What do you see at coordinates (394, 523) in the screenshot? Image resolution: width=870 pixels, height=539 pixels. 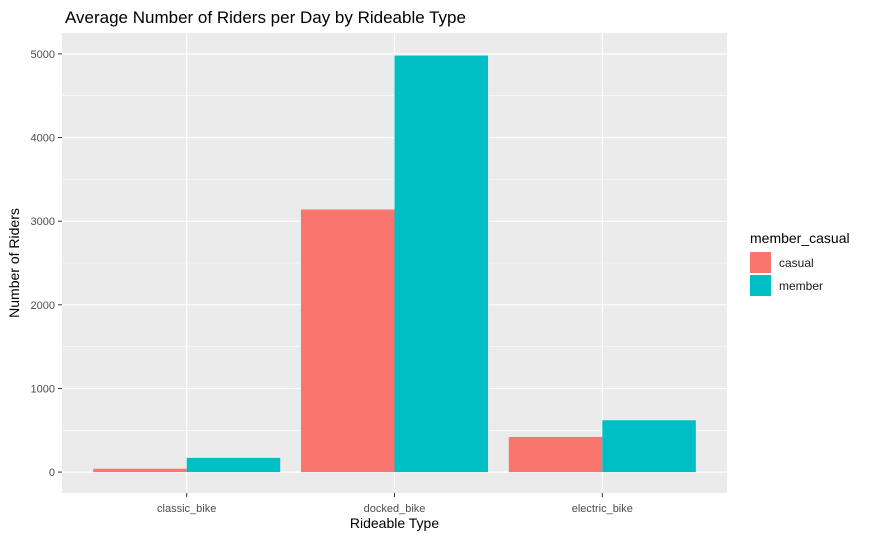 I see `x-axis-title: Rideable Type` at bounding box center [394, 523].